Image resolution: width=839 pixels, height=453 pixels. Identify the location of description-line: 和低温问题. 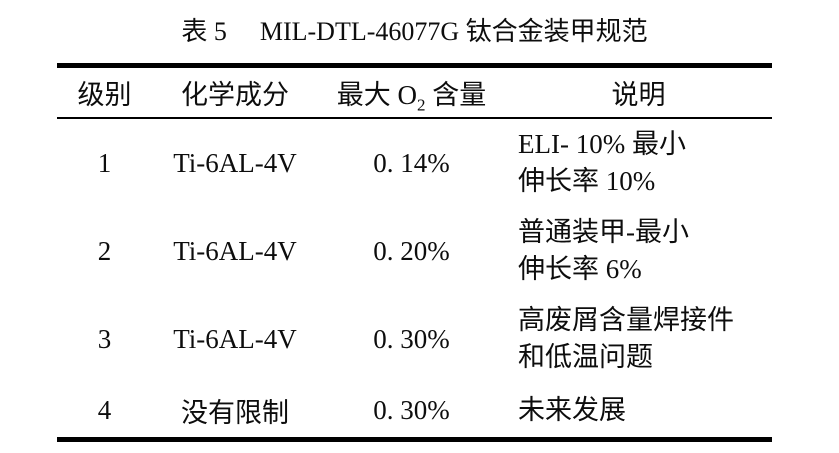
(585, 357).